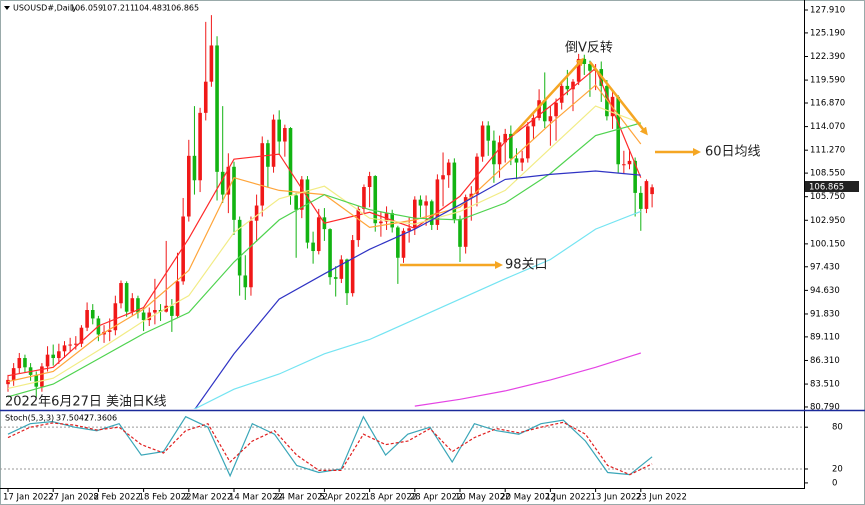  Describe the element at coordinates (837, 428) in the screenshot. I see `y-tick-label: 80` at that location.